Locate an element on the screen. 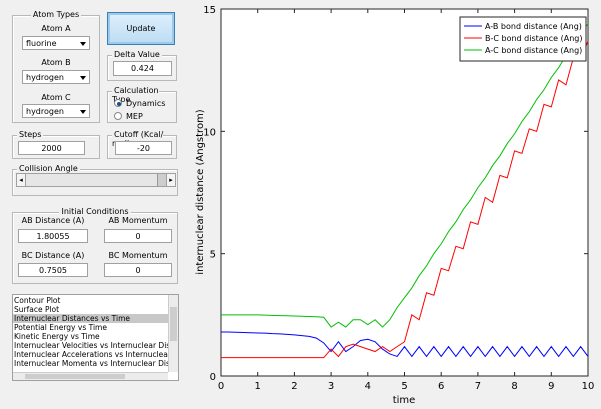 The image size is (601, 409). h-thumb is located at coordinates (75, 376).